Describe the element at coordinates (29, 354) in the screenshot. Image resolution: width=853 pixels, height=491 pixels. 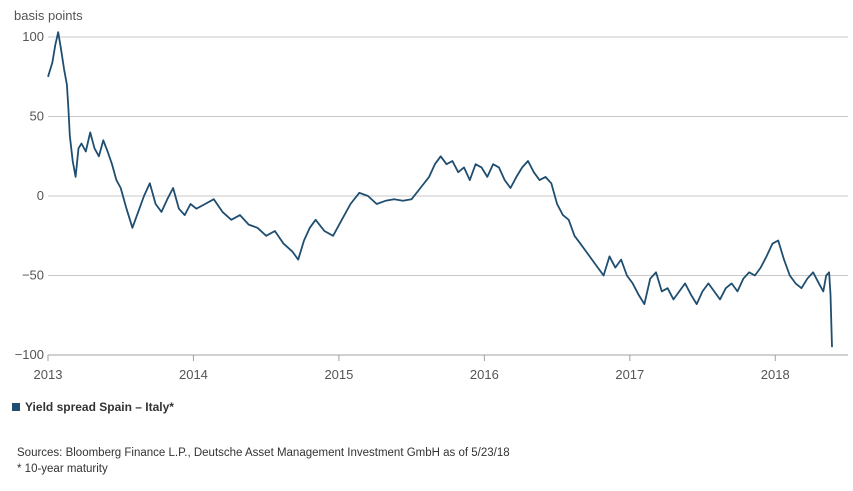
I see `y-tick-label: −100` at that location.